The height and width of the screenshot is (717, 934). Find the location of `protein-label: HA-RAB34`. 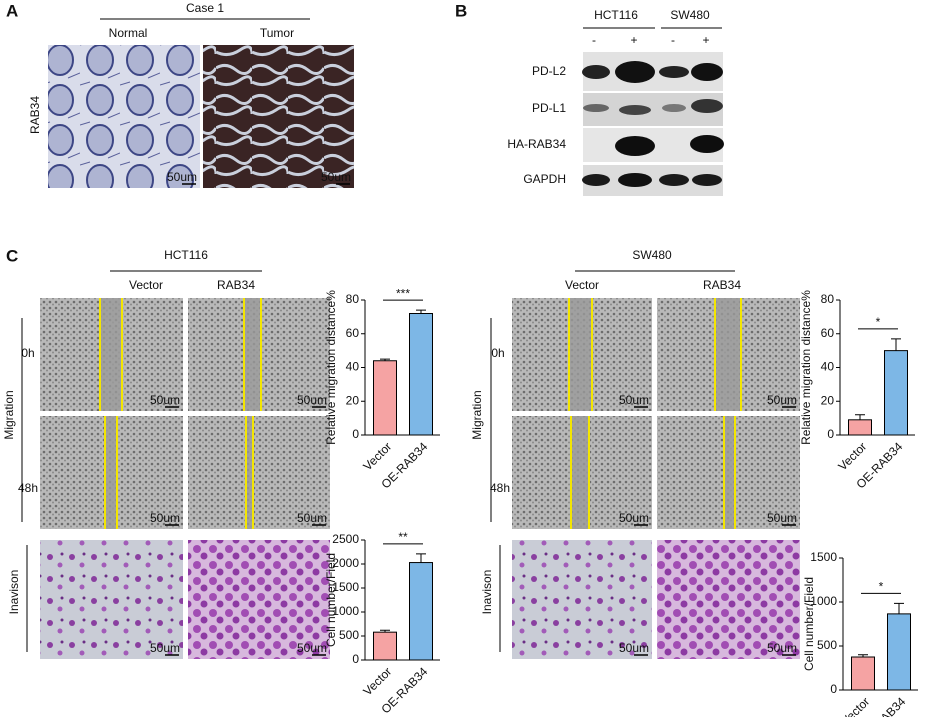

protein-label: HA-RAB34 is located at coordinates (536, 144).